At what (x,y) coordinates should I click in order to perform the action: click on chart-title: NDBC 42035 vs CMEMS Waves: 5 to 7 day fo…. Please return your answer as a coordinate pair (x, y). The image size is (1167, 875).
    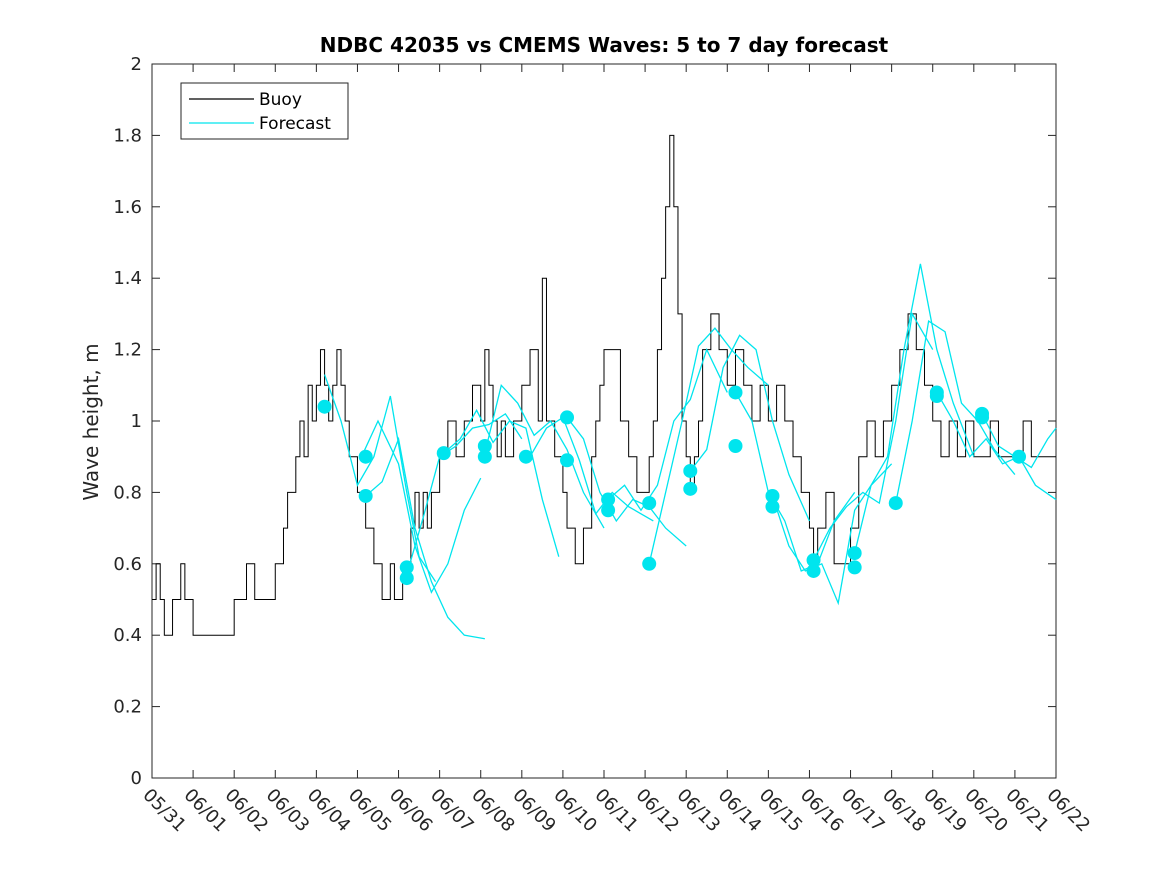
    Looking at the image, I should click on (604, 45).